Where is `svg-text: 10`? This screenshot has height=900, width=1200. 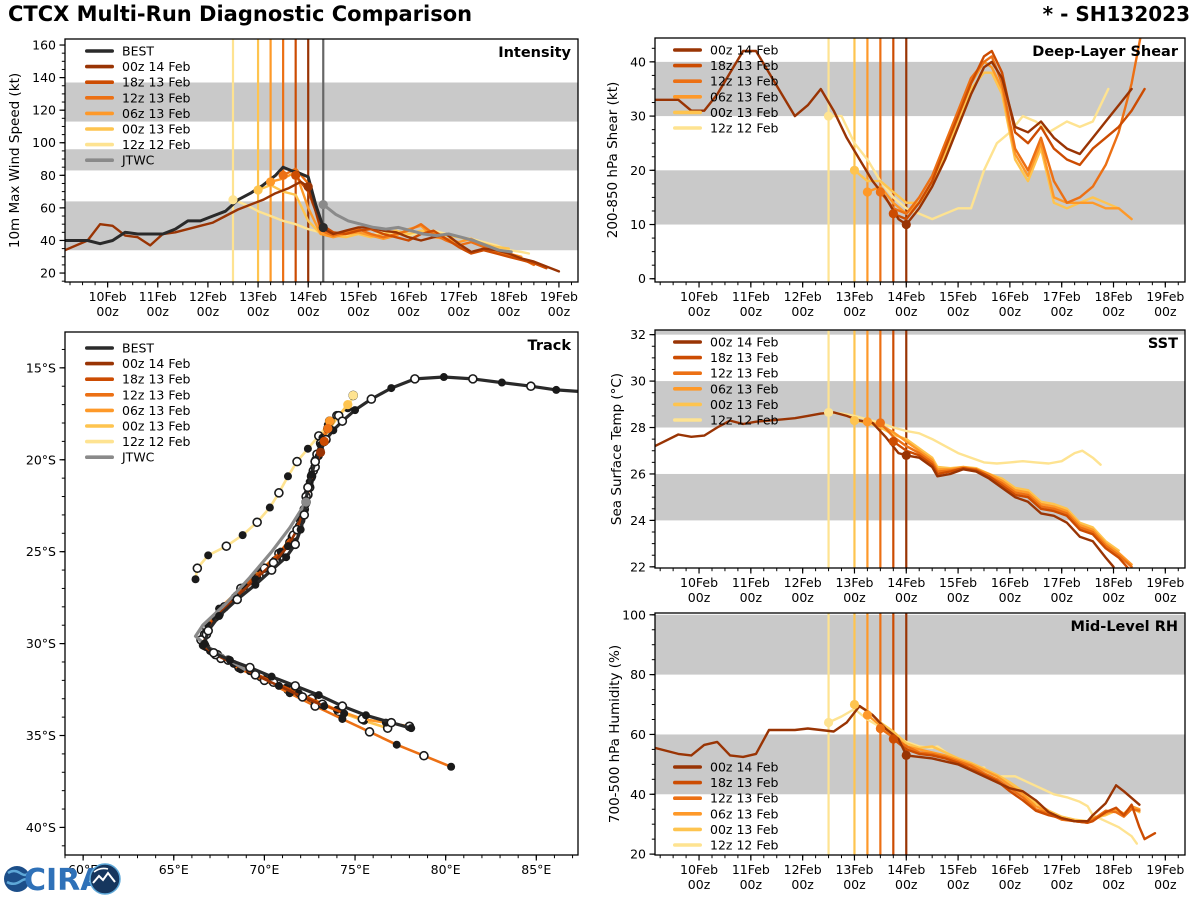 svg-text: 10 is located at coordinates (638, 224).